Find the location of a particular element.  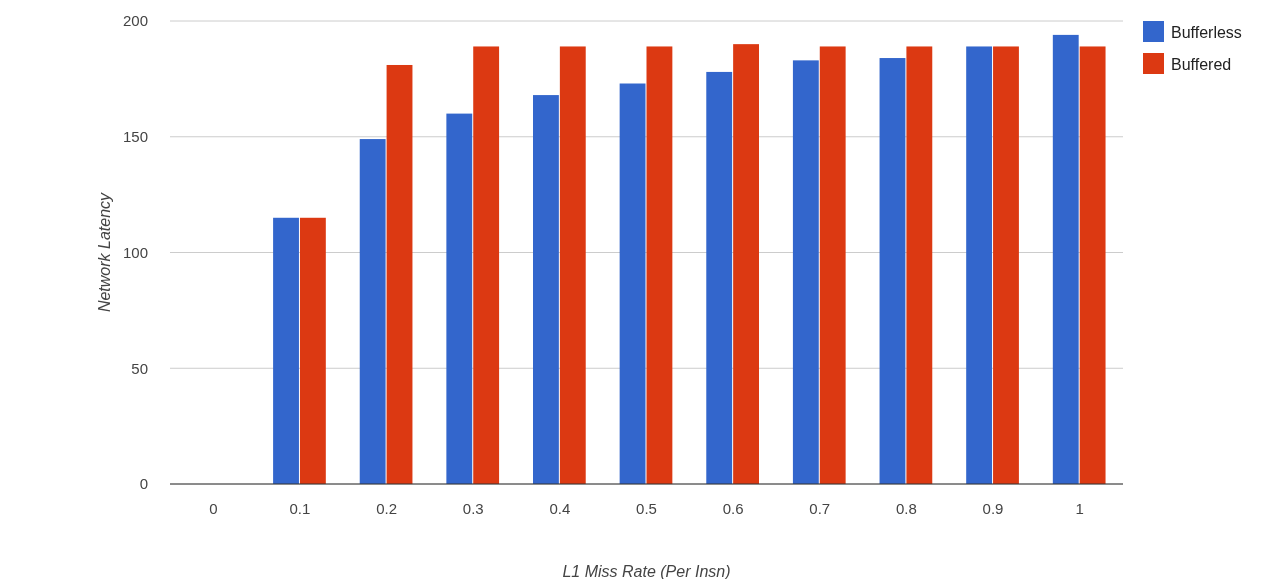

x-tick-label: 0.8 is located at coordinates (906, 508).